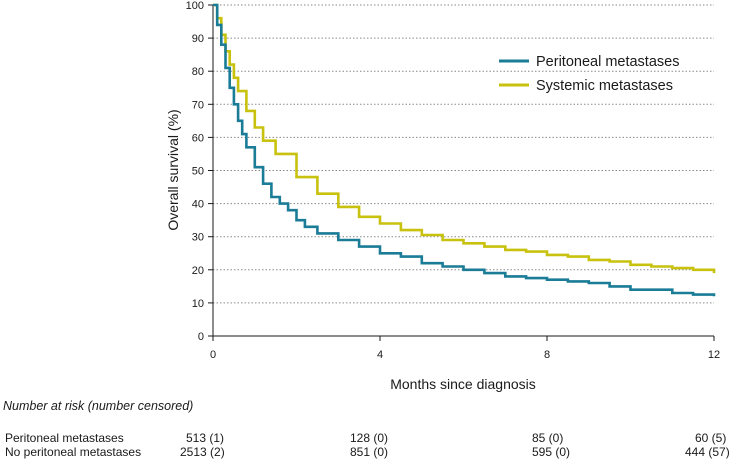 This screenshot has height=462, width=749. Describe the element at coordinates (205, 438) in the screenshot. I see `risk-cell: 513 (1)` at that location.